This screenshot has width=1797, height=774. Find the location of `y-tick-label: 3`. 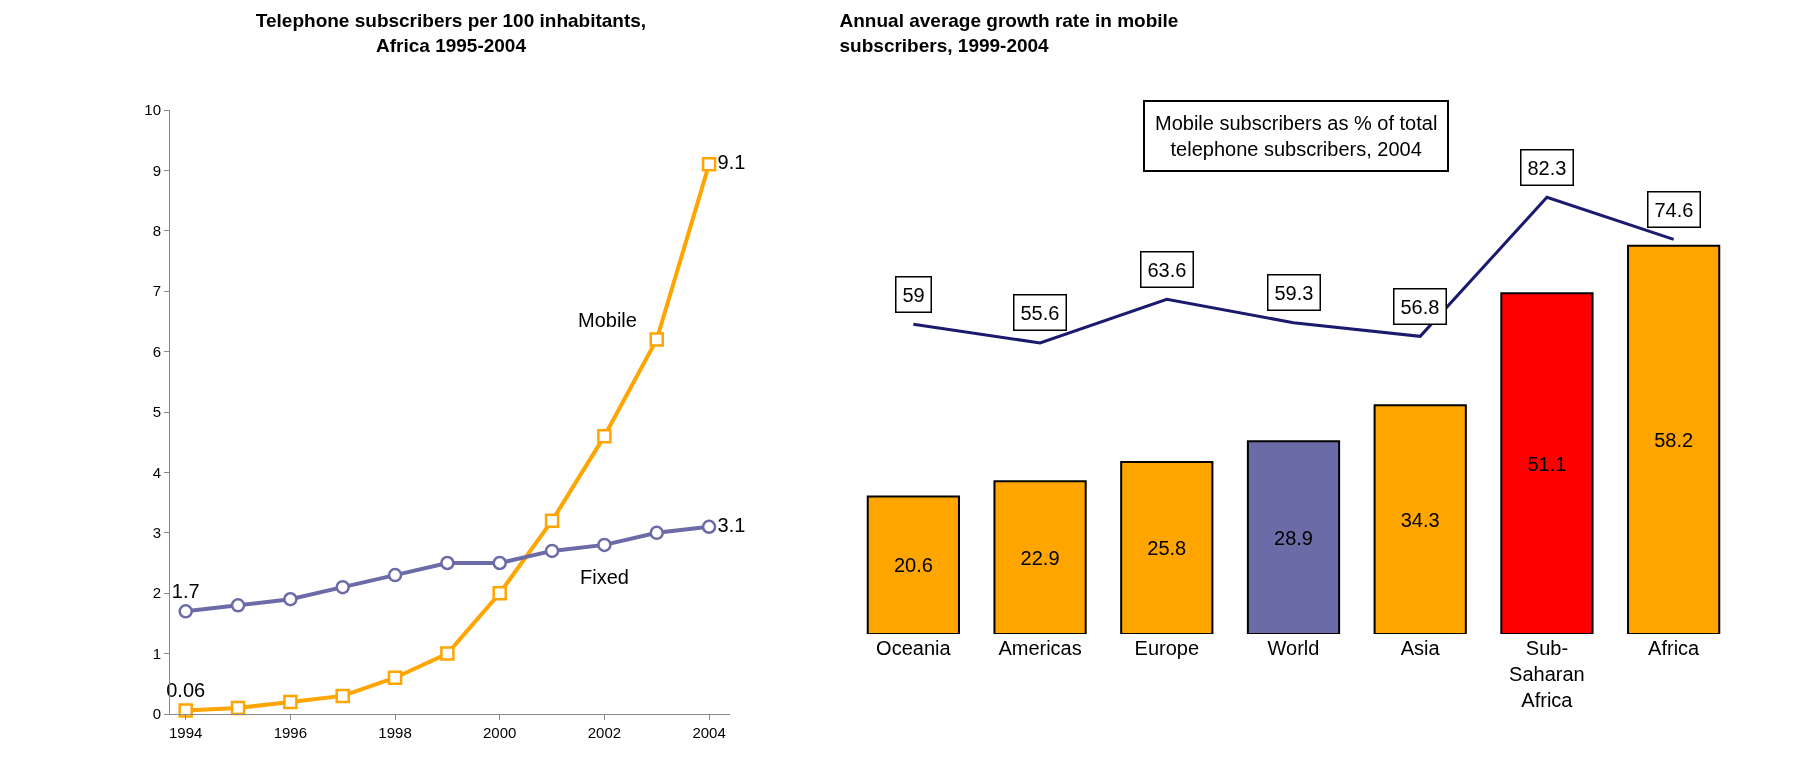

y-tick-label: 3 is located at coordinates (156, 533).